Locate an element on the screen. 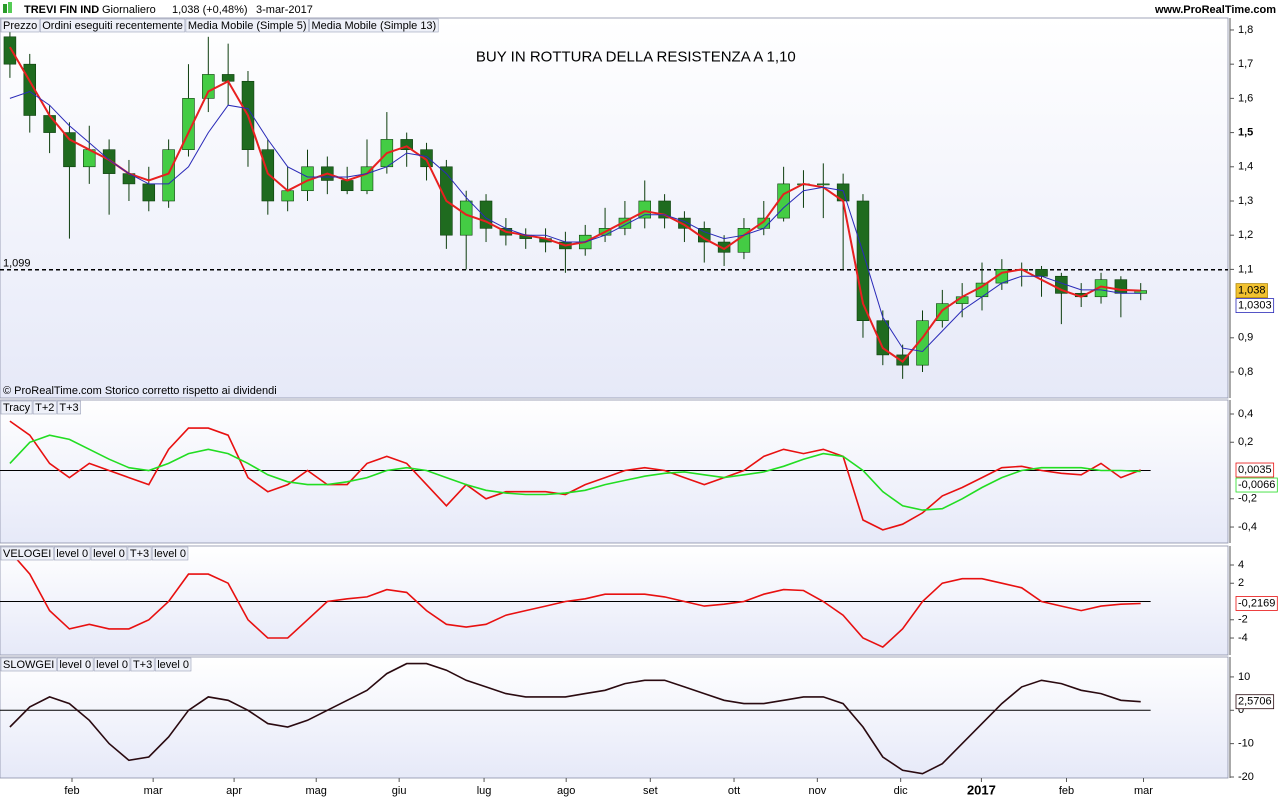  x-tick-label: giu is located at coordinates (399, 791).